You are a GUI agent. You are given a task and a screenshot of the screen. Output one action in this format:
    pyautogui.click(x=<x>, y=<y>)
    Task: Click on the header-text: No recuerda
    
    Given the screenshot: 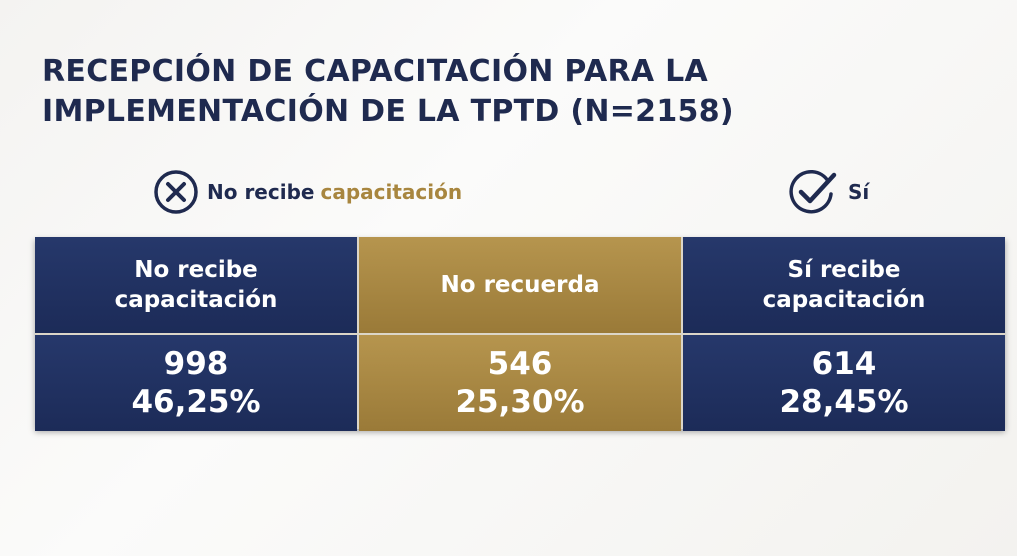 What is the action you would take?
    pyautogui.click(x=520, y=285)
    